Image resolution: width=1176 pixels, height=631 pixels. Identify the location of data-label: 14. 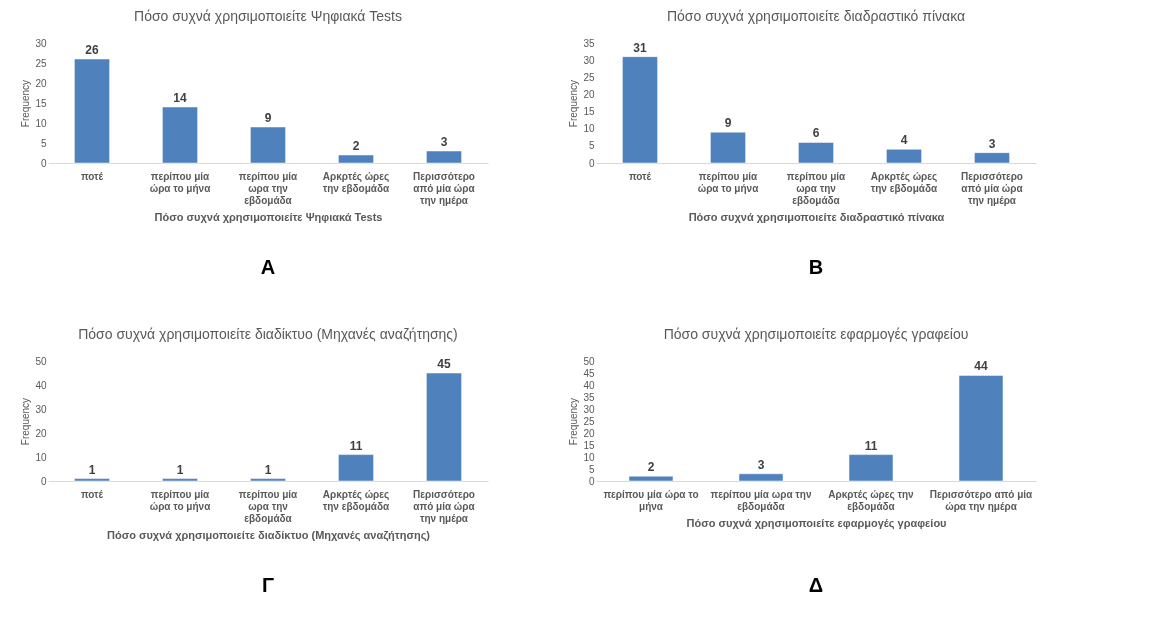
(180, 98).